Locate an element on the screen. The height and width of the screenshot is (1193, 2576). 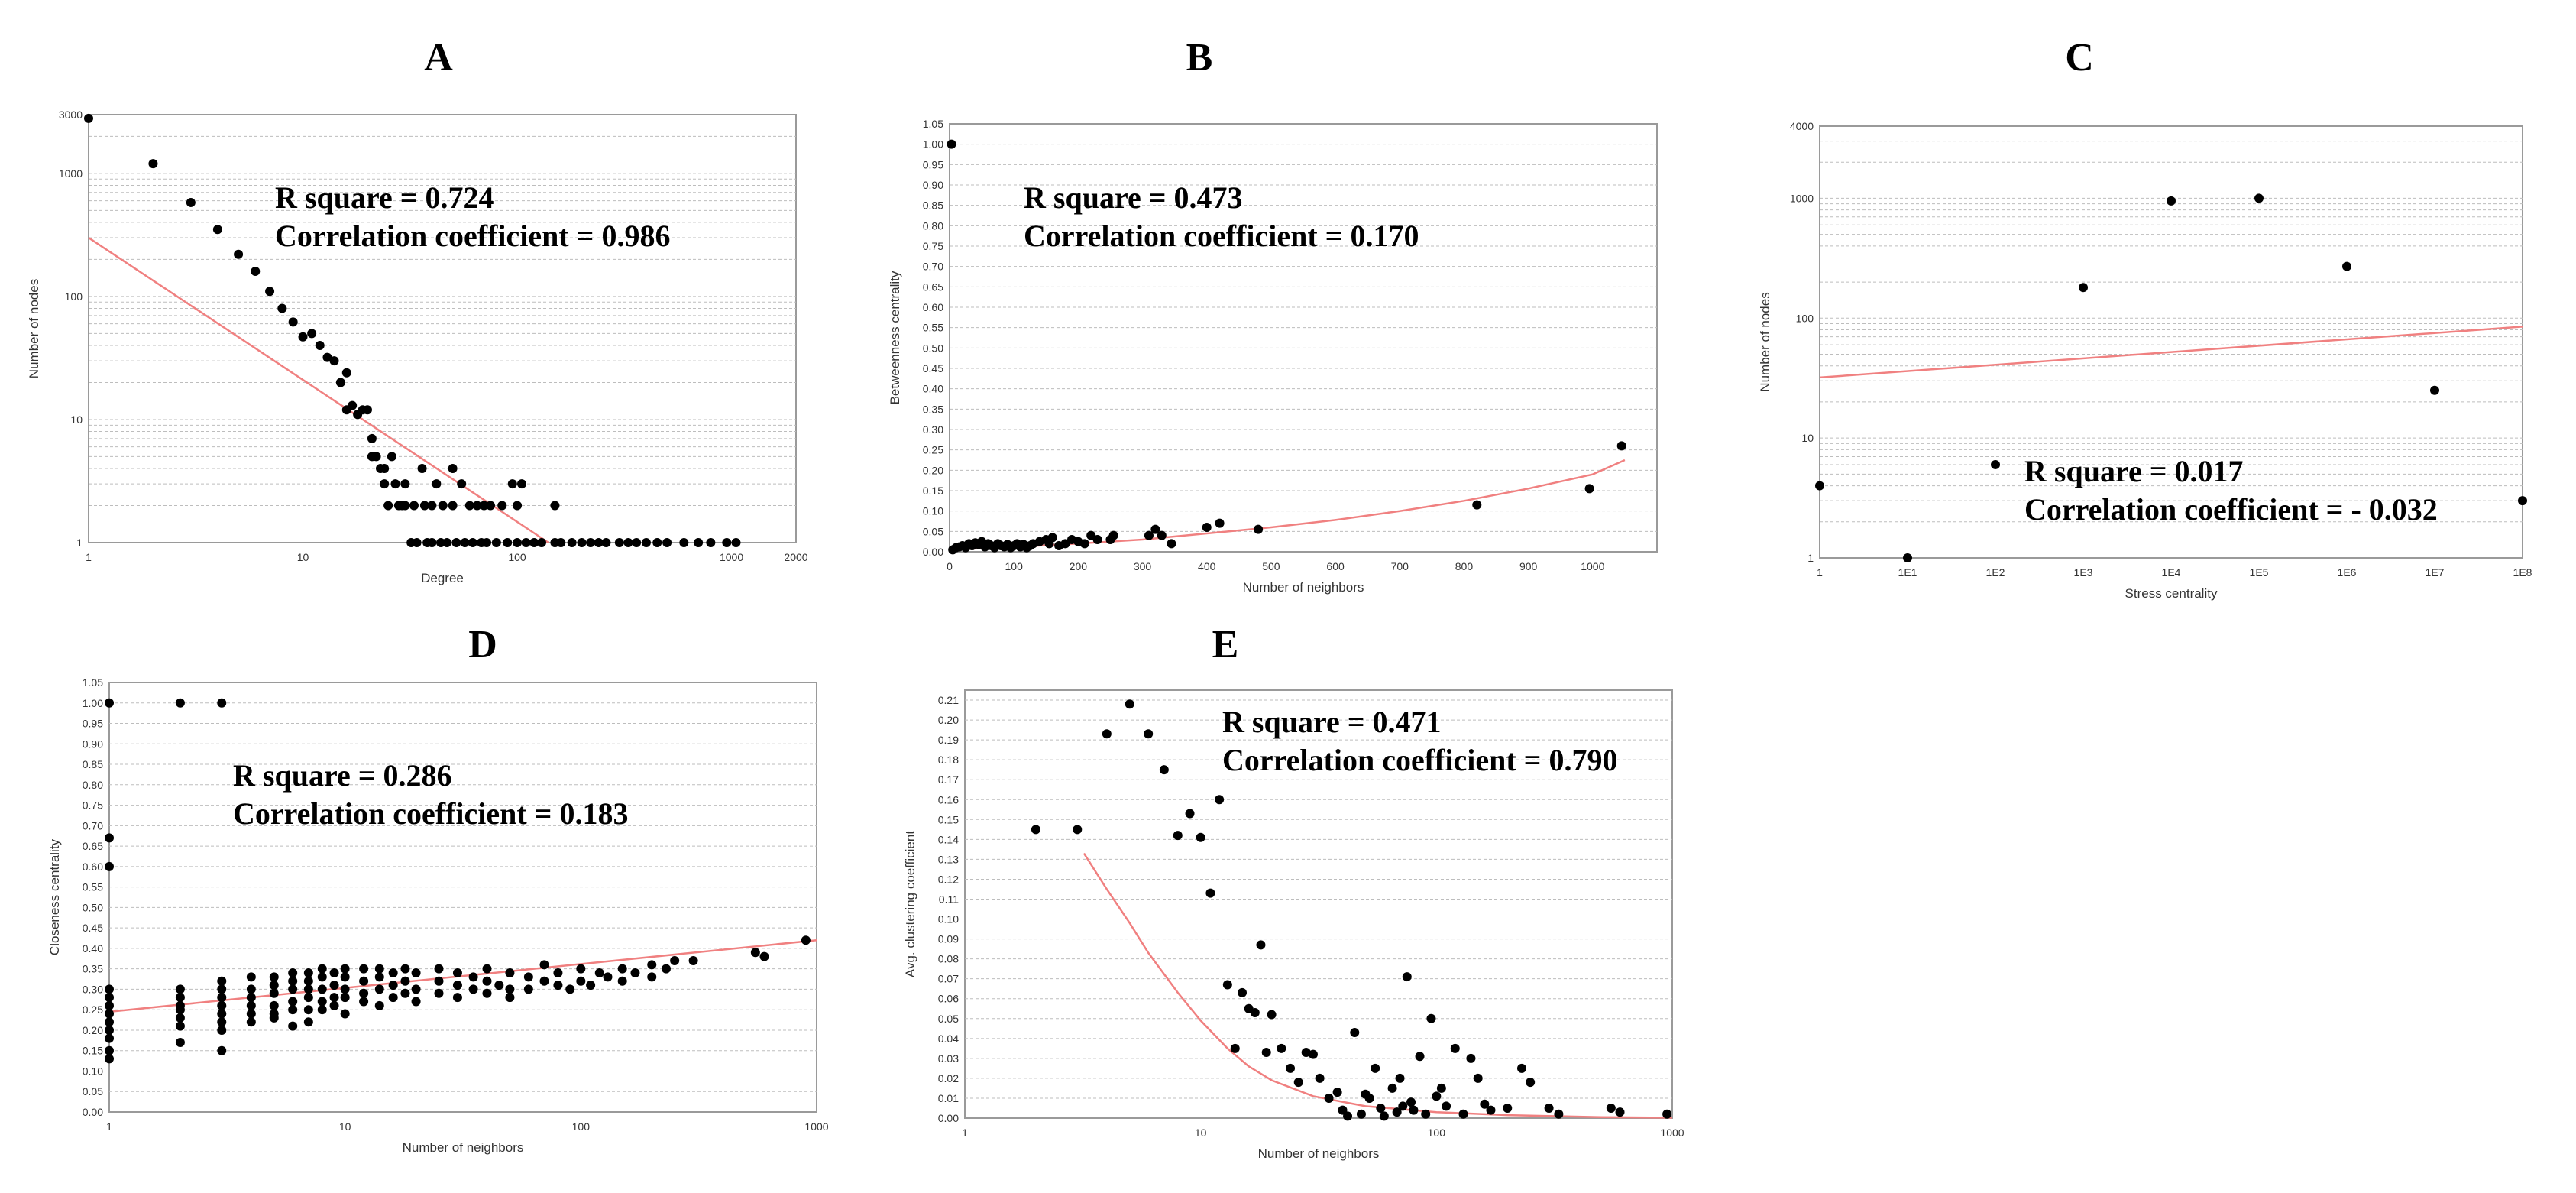
chart-e-plot-area is located at coordinates (1318, 904).